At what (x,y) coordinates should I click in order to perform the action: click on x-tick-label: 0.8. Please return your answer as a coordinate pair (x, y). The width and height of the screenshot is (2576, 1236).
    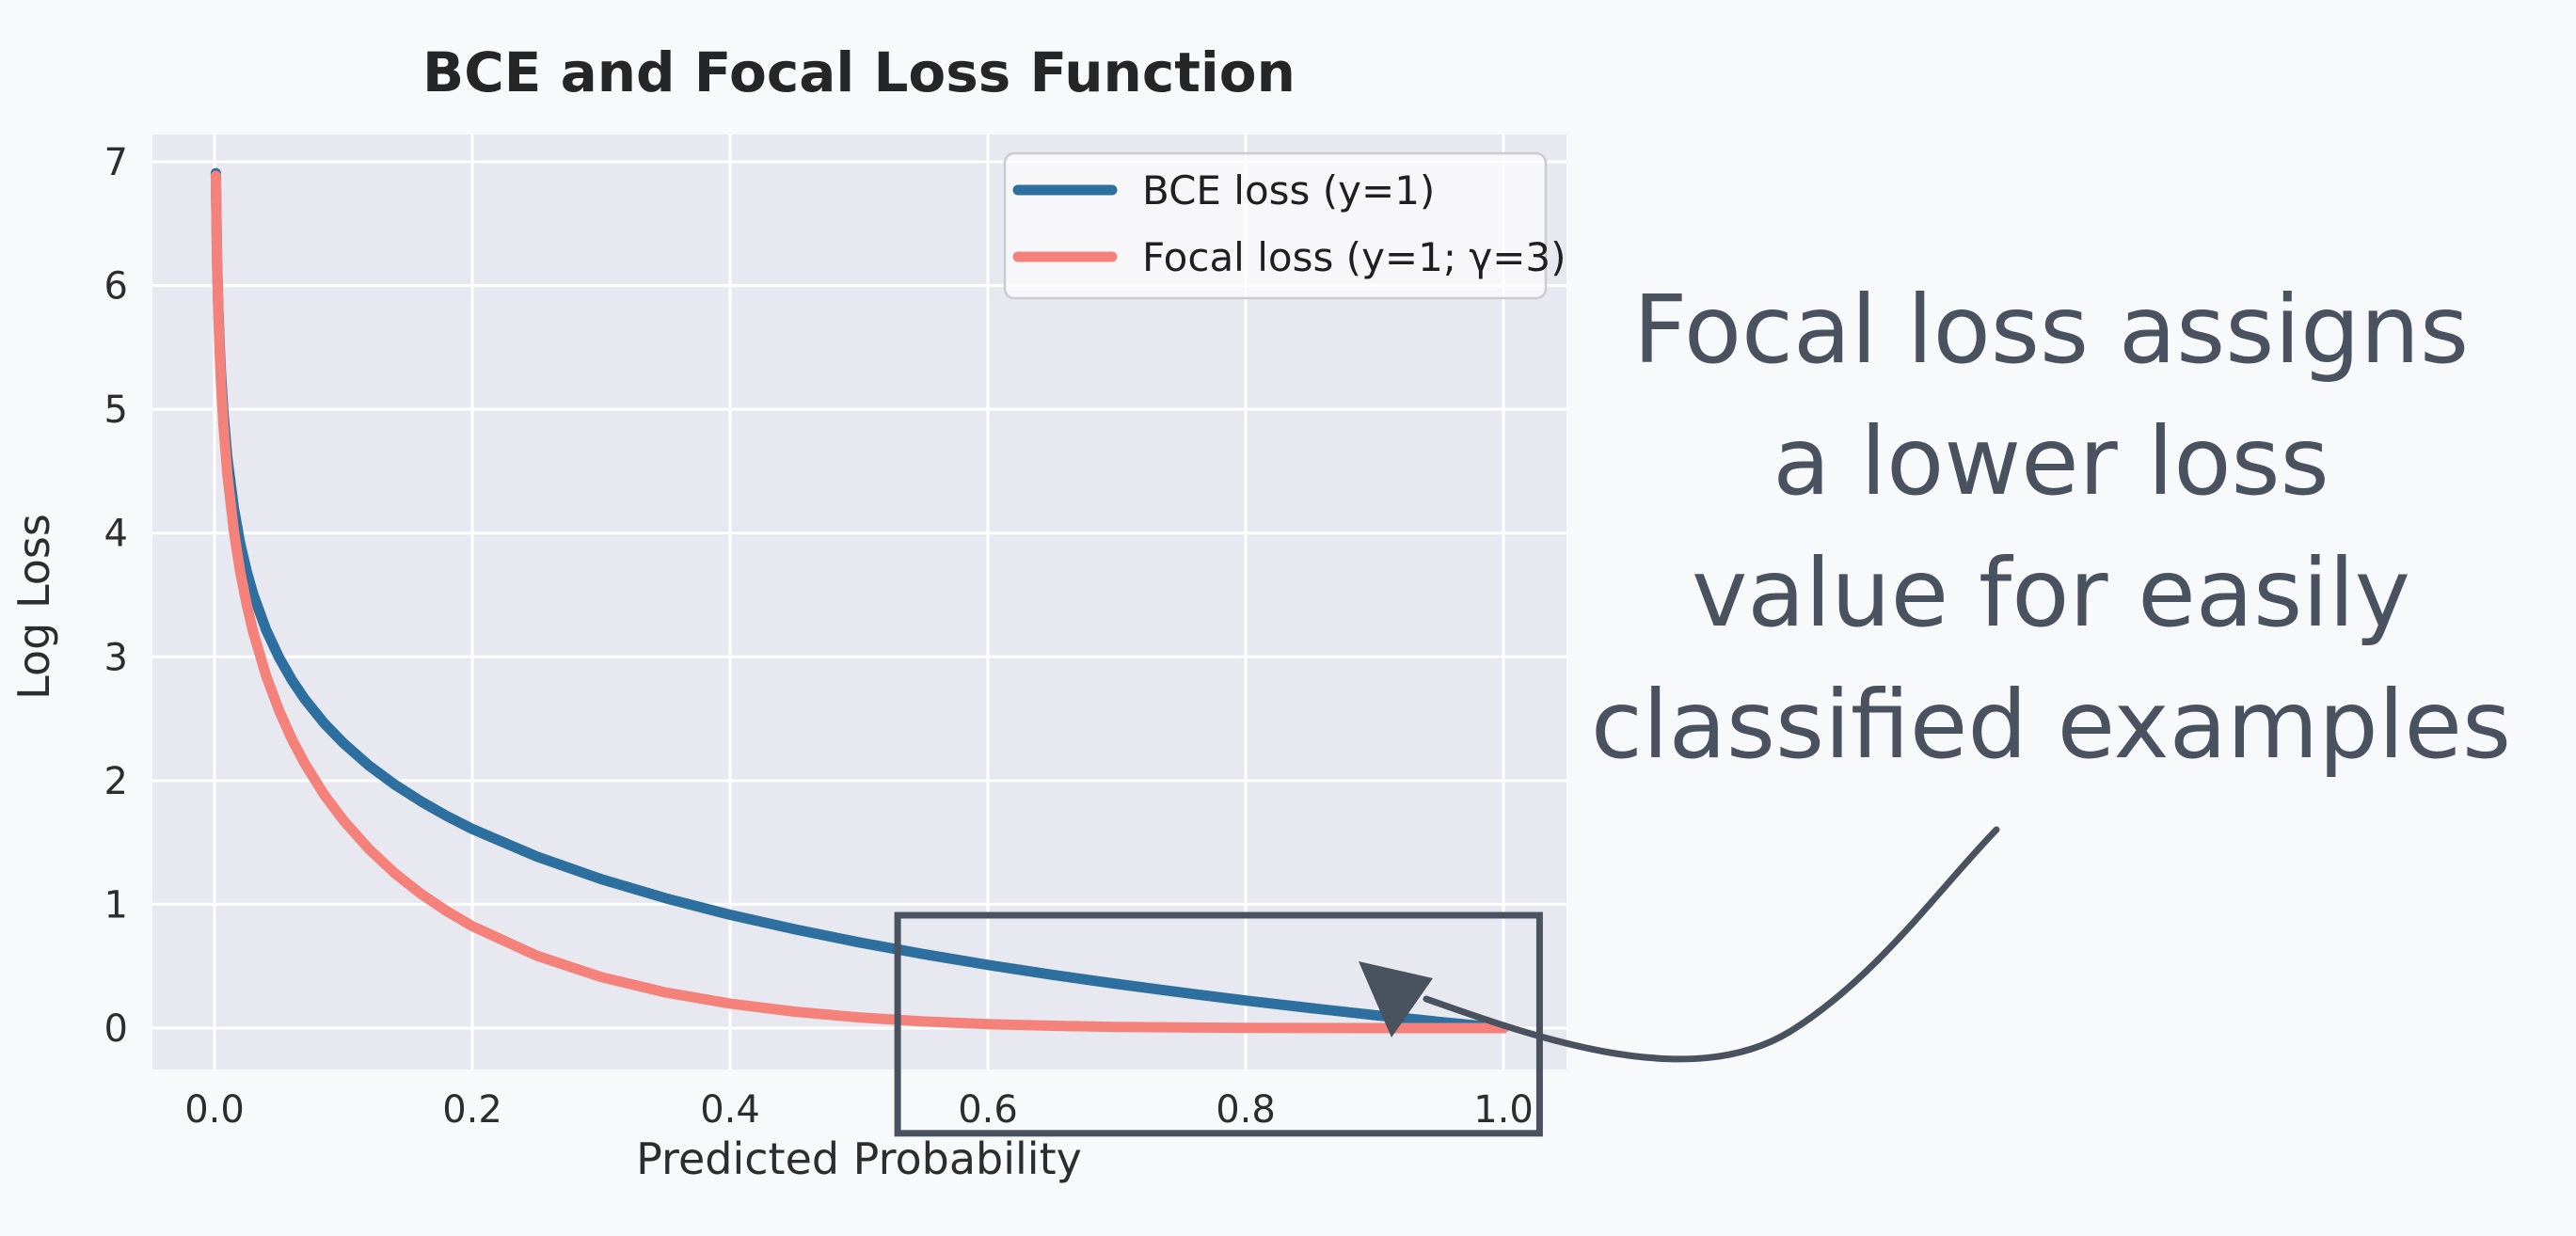
    Looking at the image, I should click on (1246, 1110).